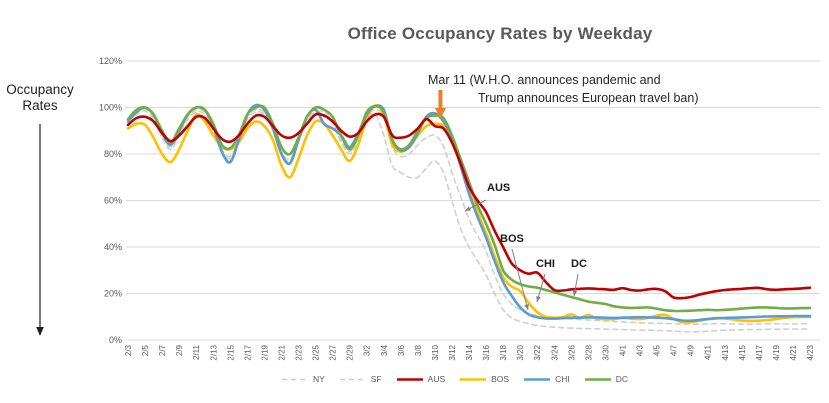  I want to click on legend-item-sf: SF, so click(360, 379).